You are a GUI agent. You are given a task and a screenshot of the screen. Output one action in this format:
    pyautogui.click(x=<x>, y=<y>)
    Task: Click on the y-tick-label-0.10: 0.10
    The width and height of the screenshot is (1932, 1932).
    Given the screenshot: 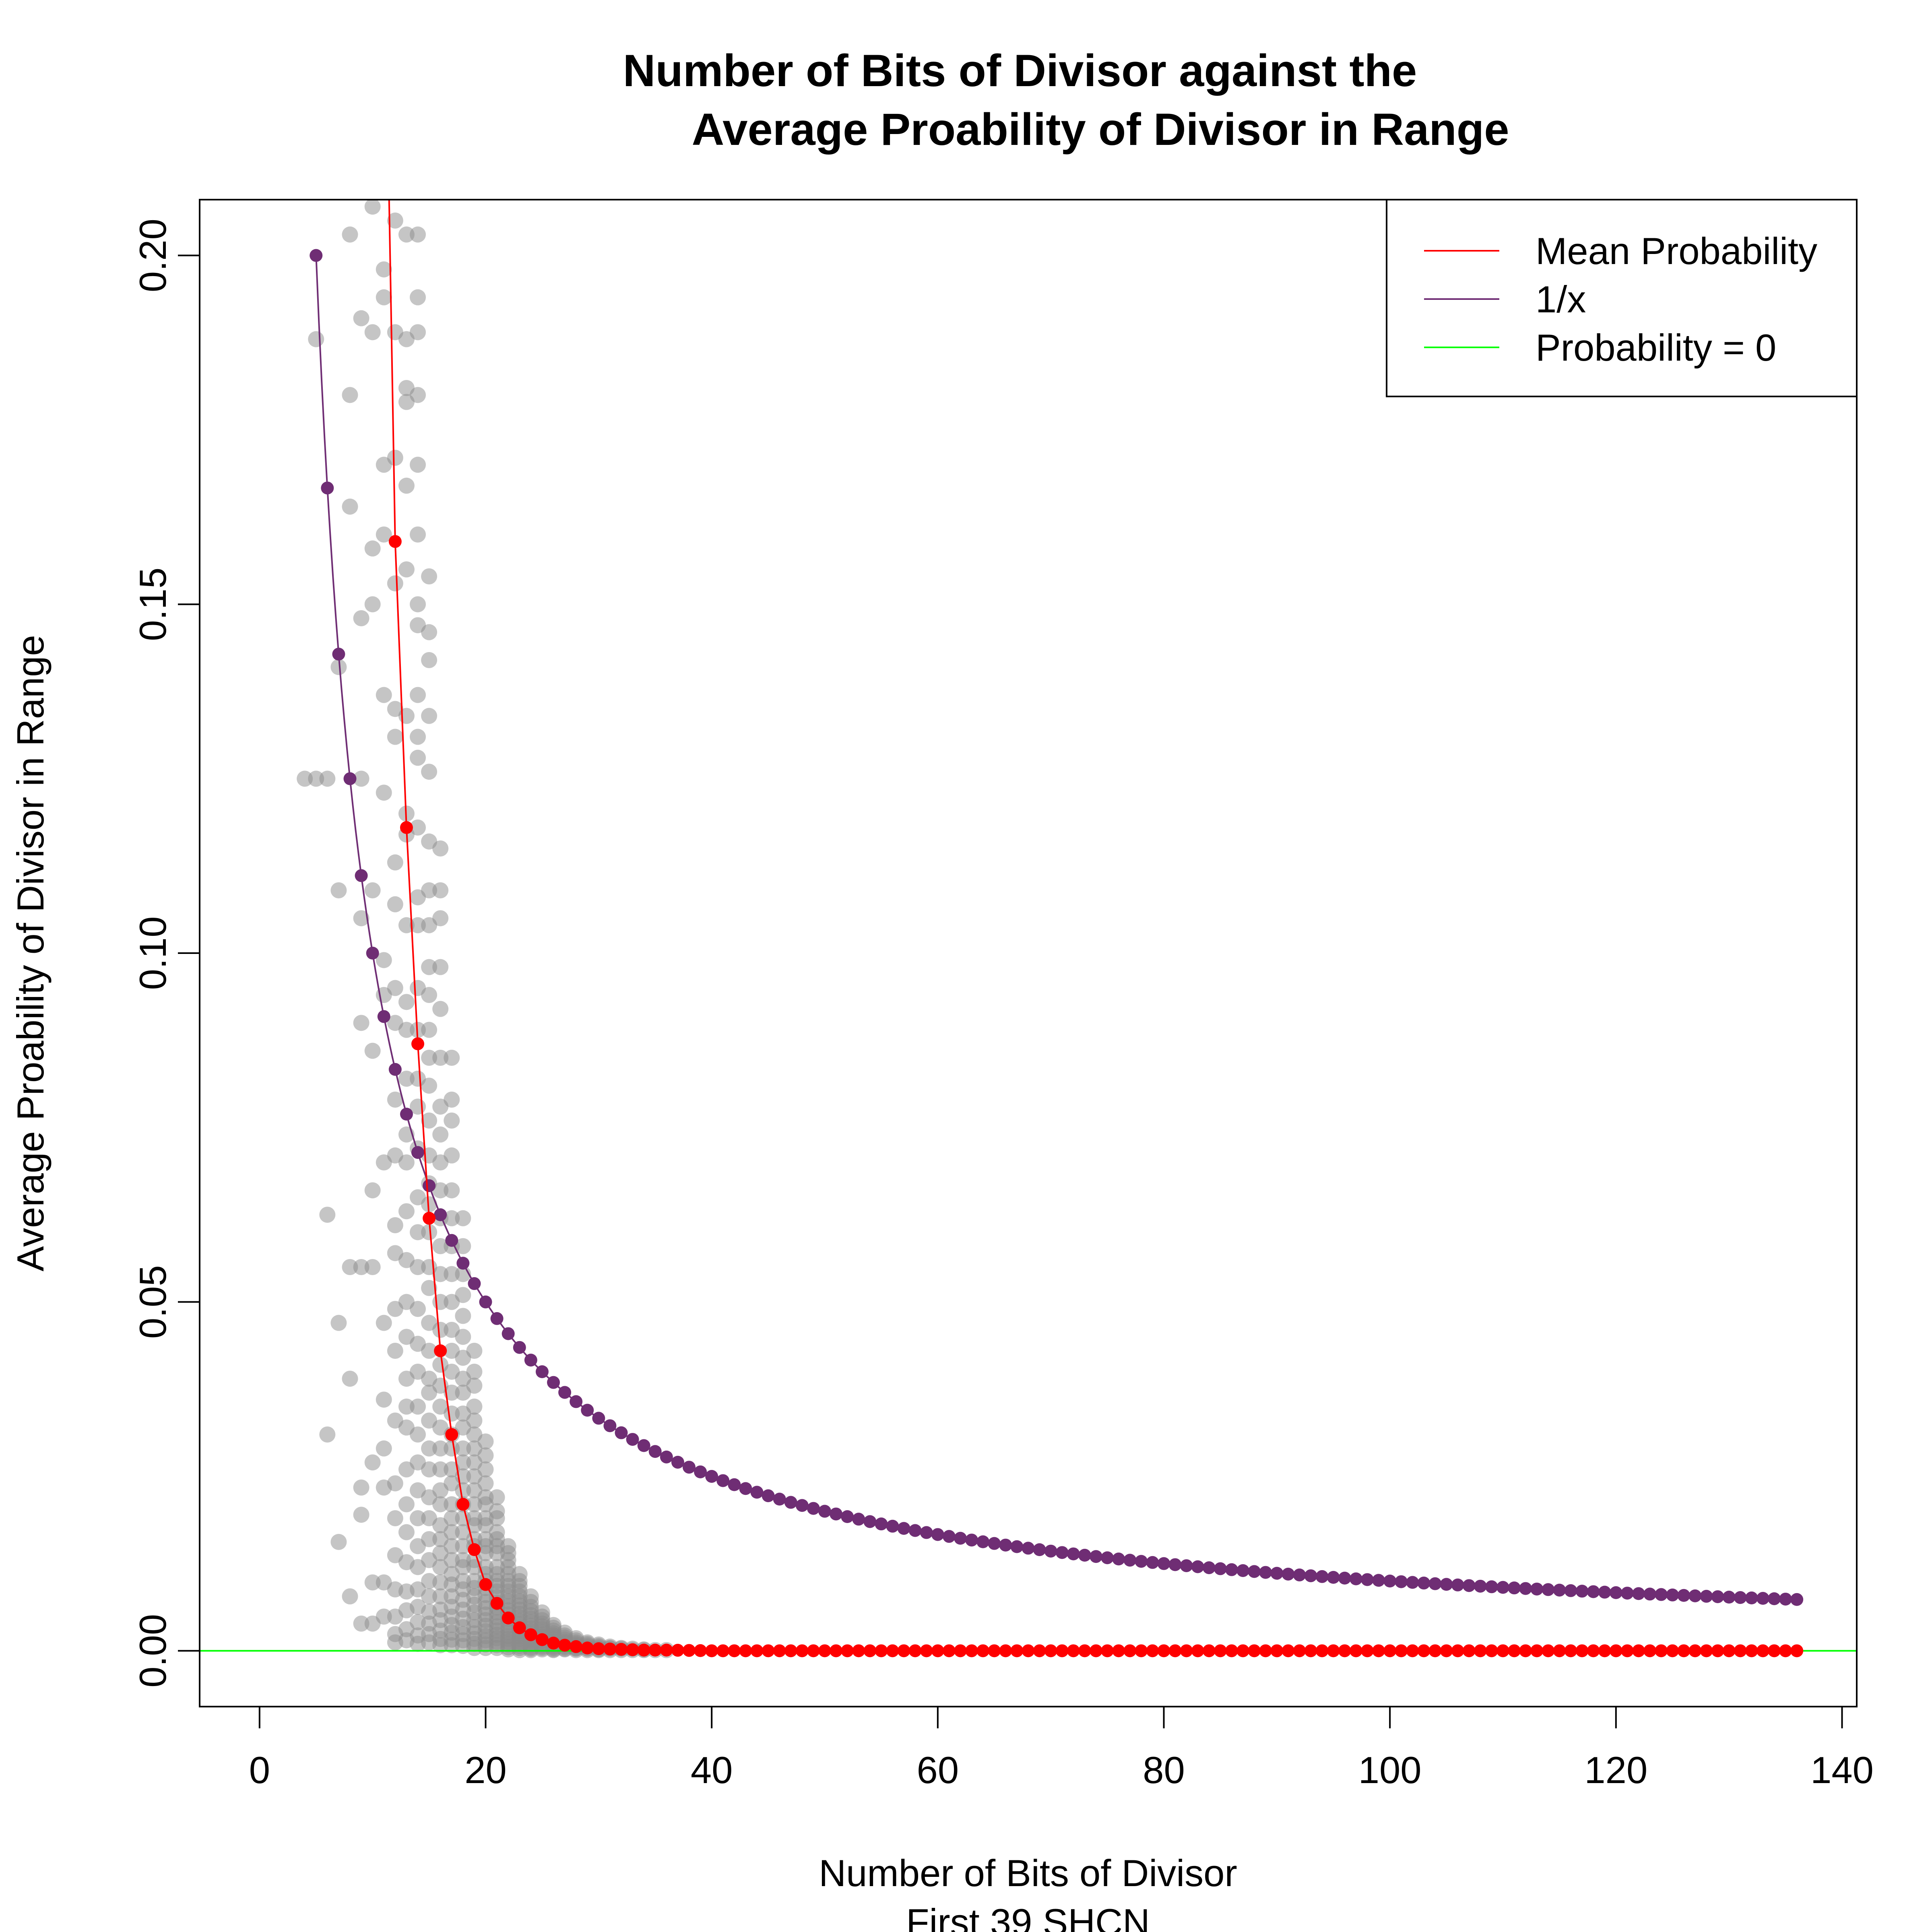 What is the action you would take?
    pyautogui.click(x=153, y=953)
    